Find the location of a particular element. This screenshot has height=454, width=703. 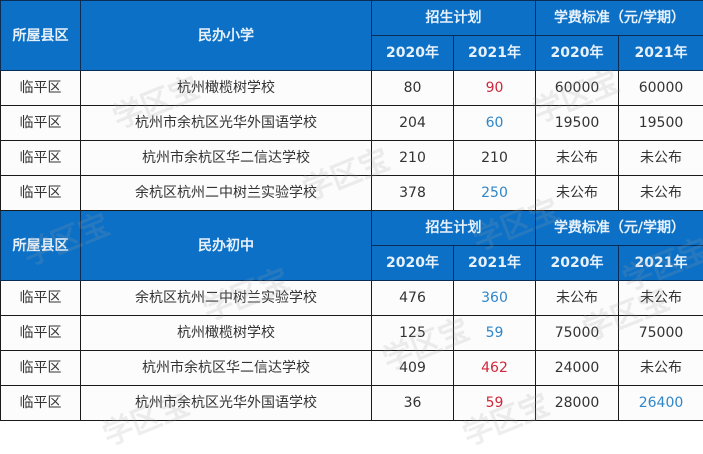

table-row: 临平区 杭州市余杭区光华外国语学校 204 60 19500 19500 is located at coordinates (352, 123).